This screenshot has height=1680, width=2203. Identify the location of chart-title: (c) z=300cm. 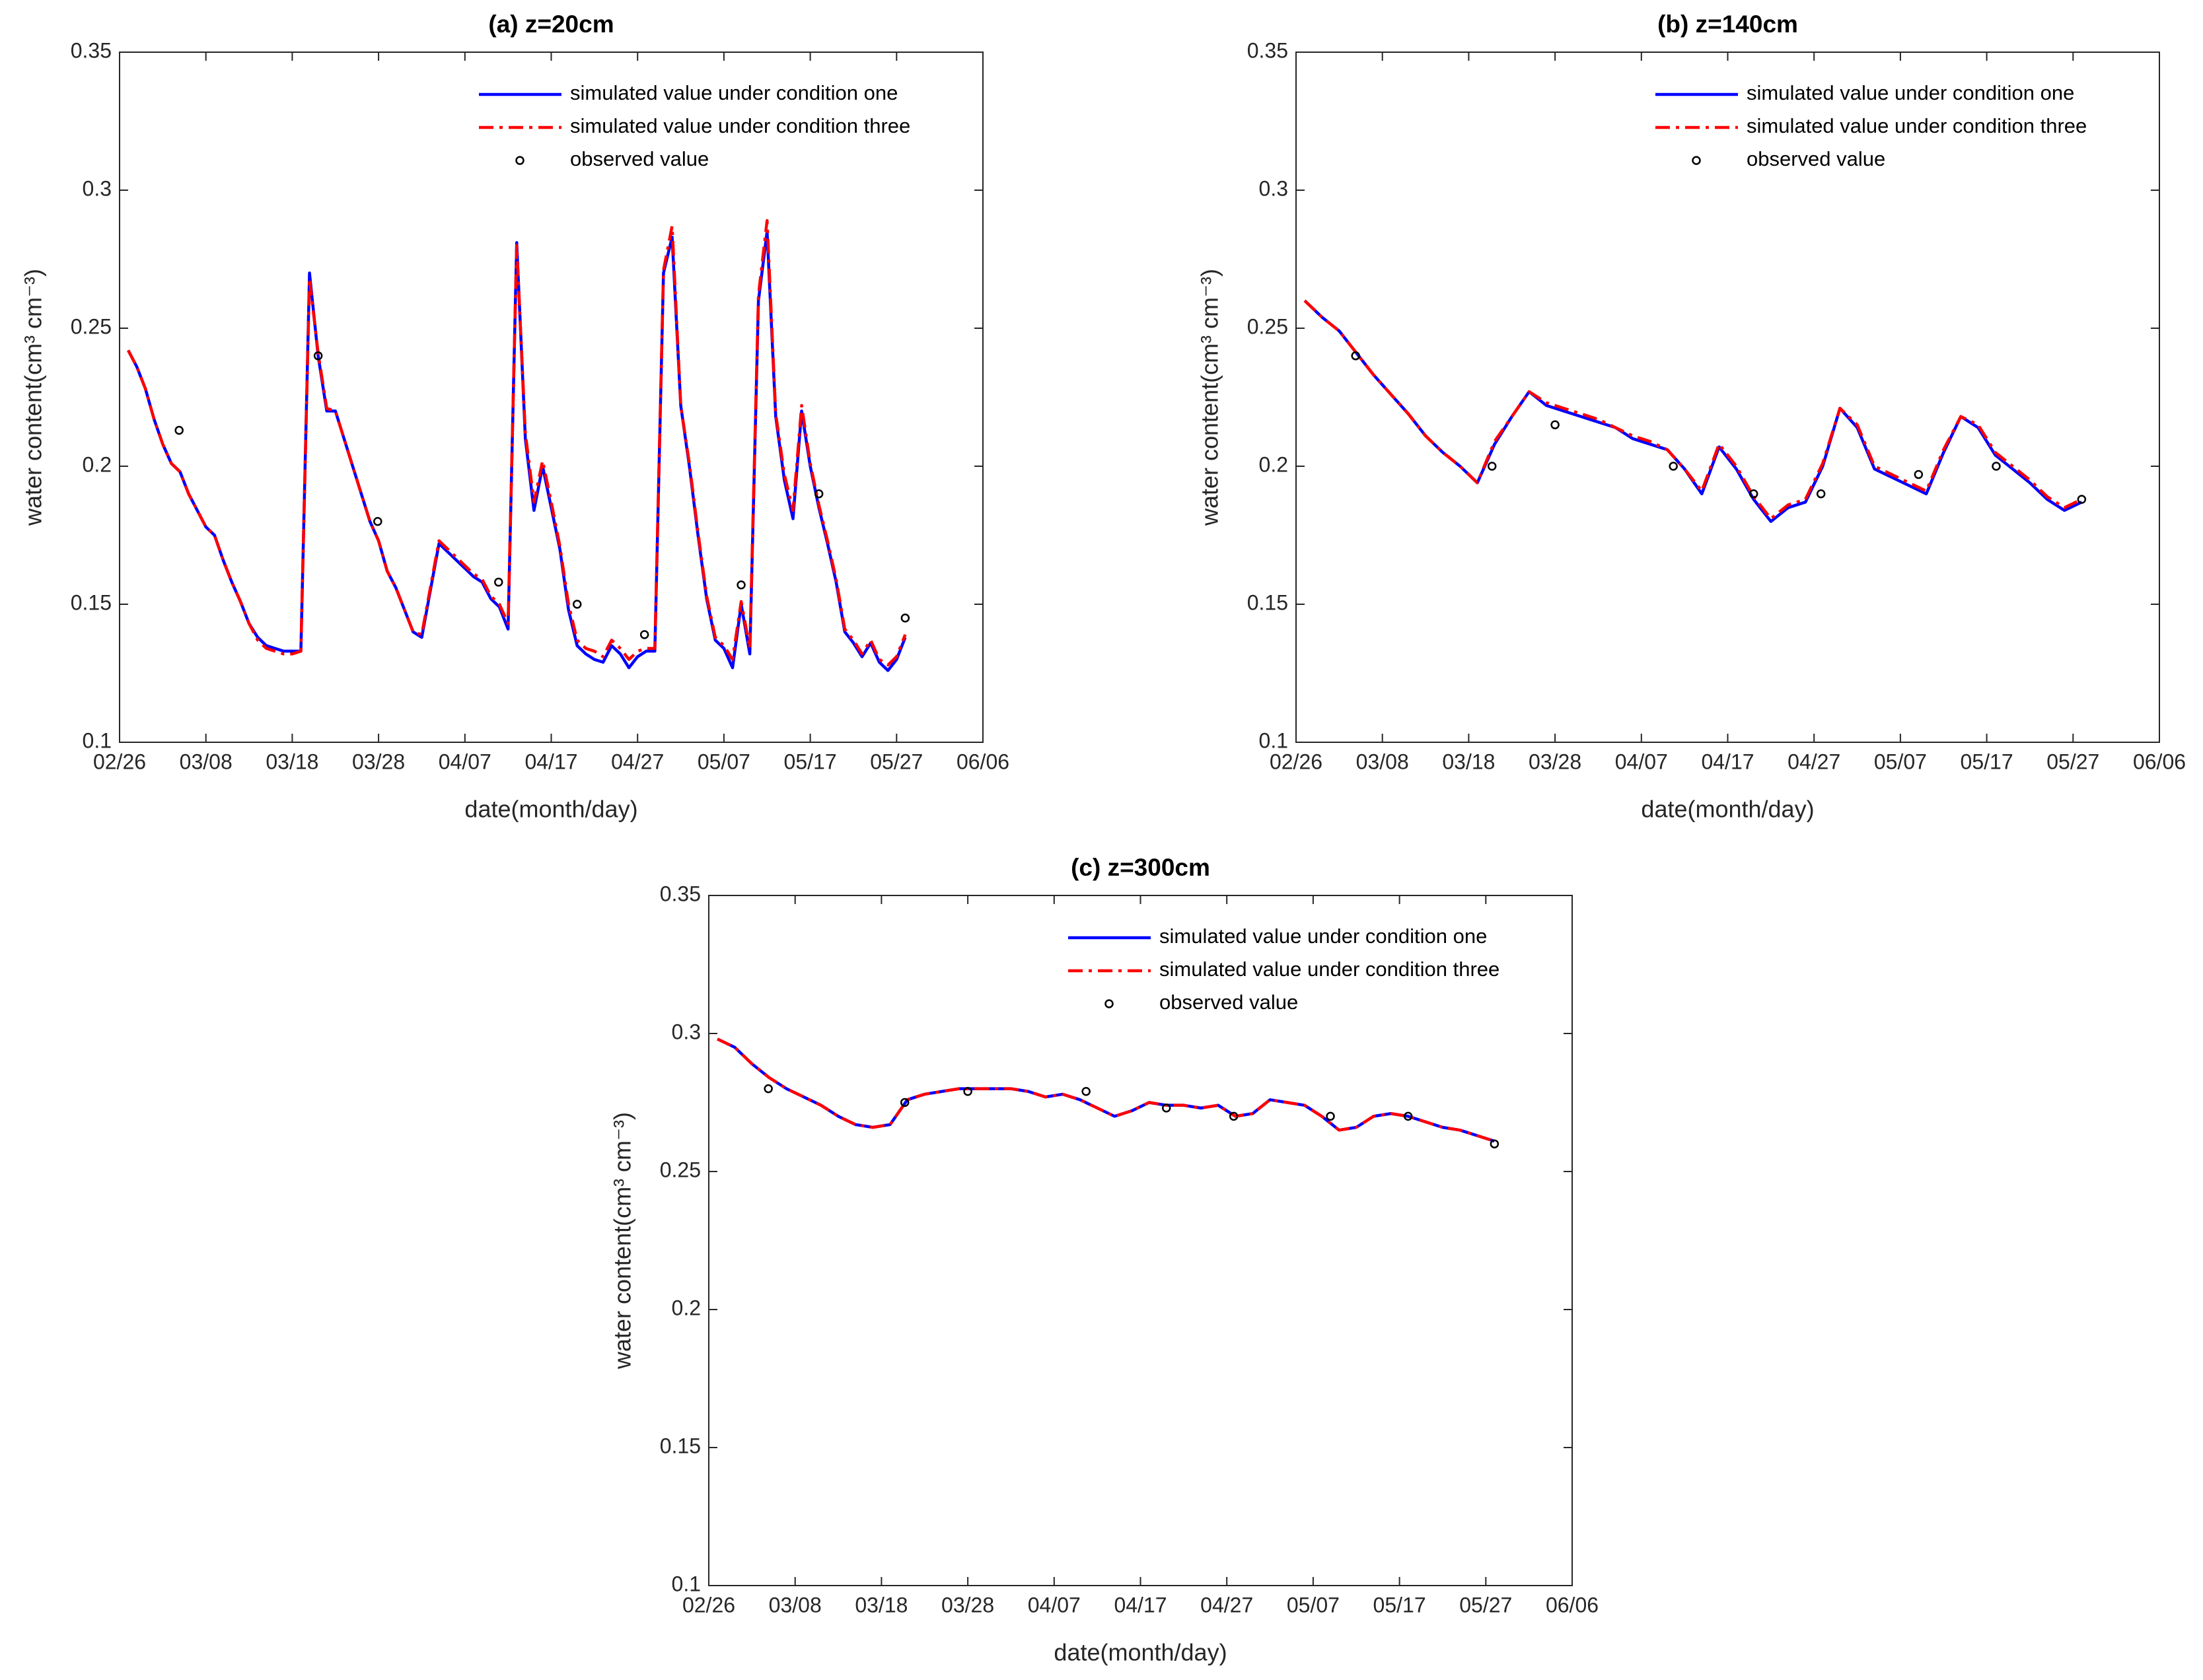
(1140, 867).